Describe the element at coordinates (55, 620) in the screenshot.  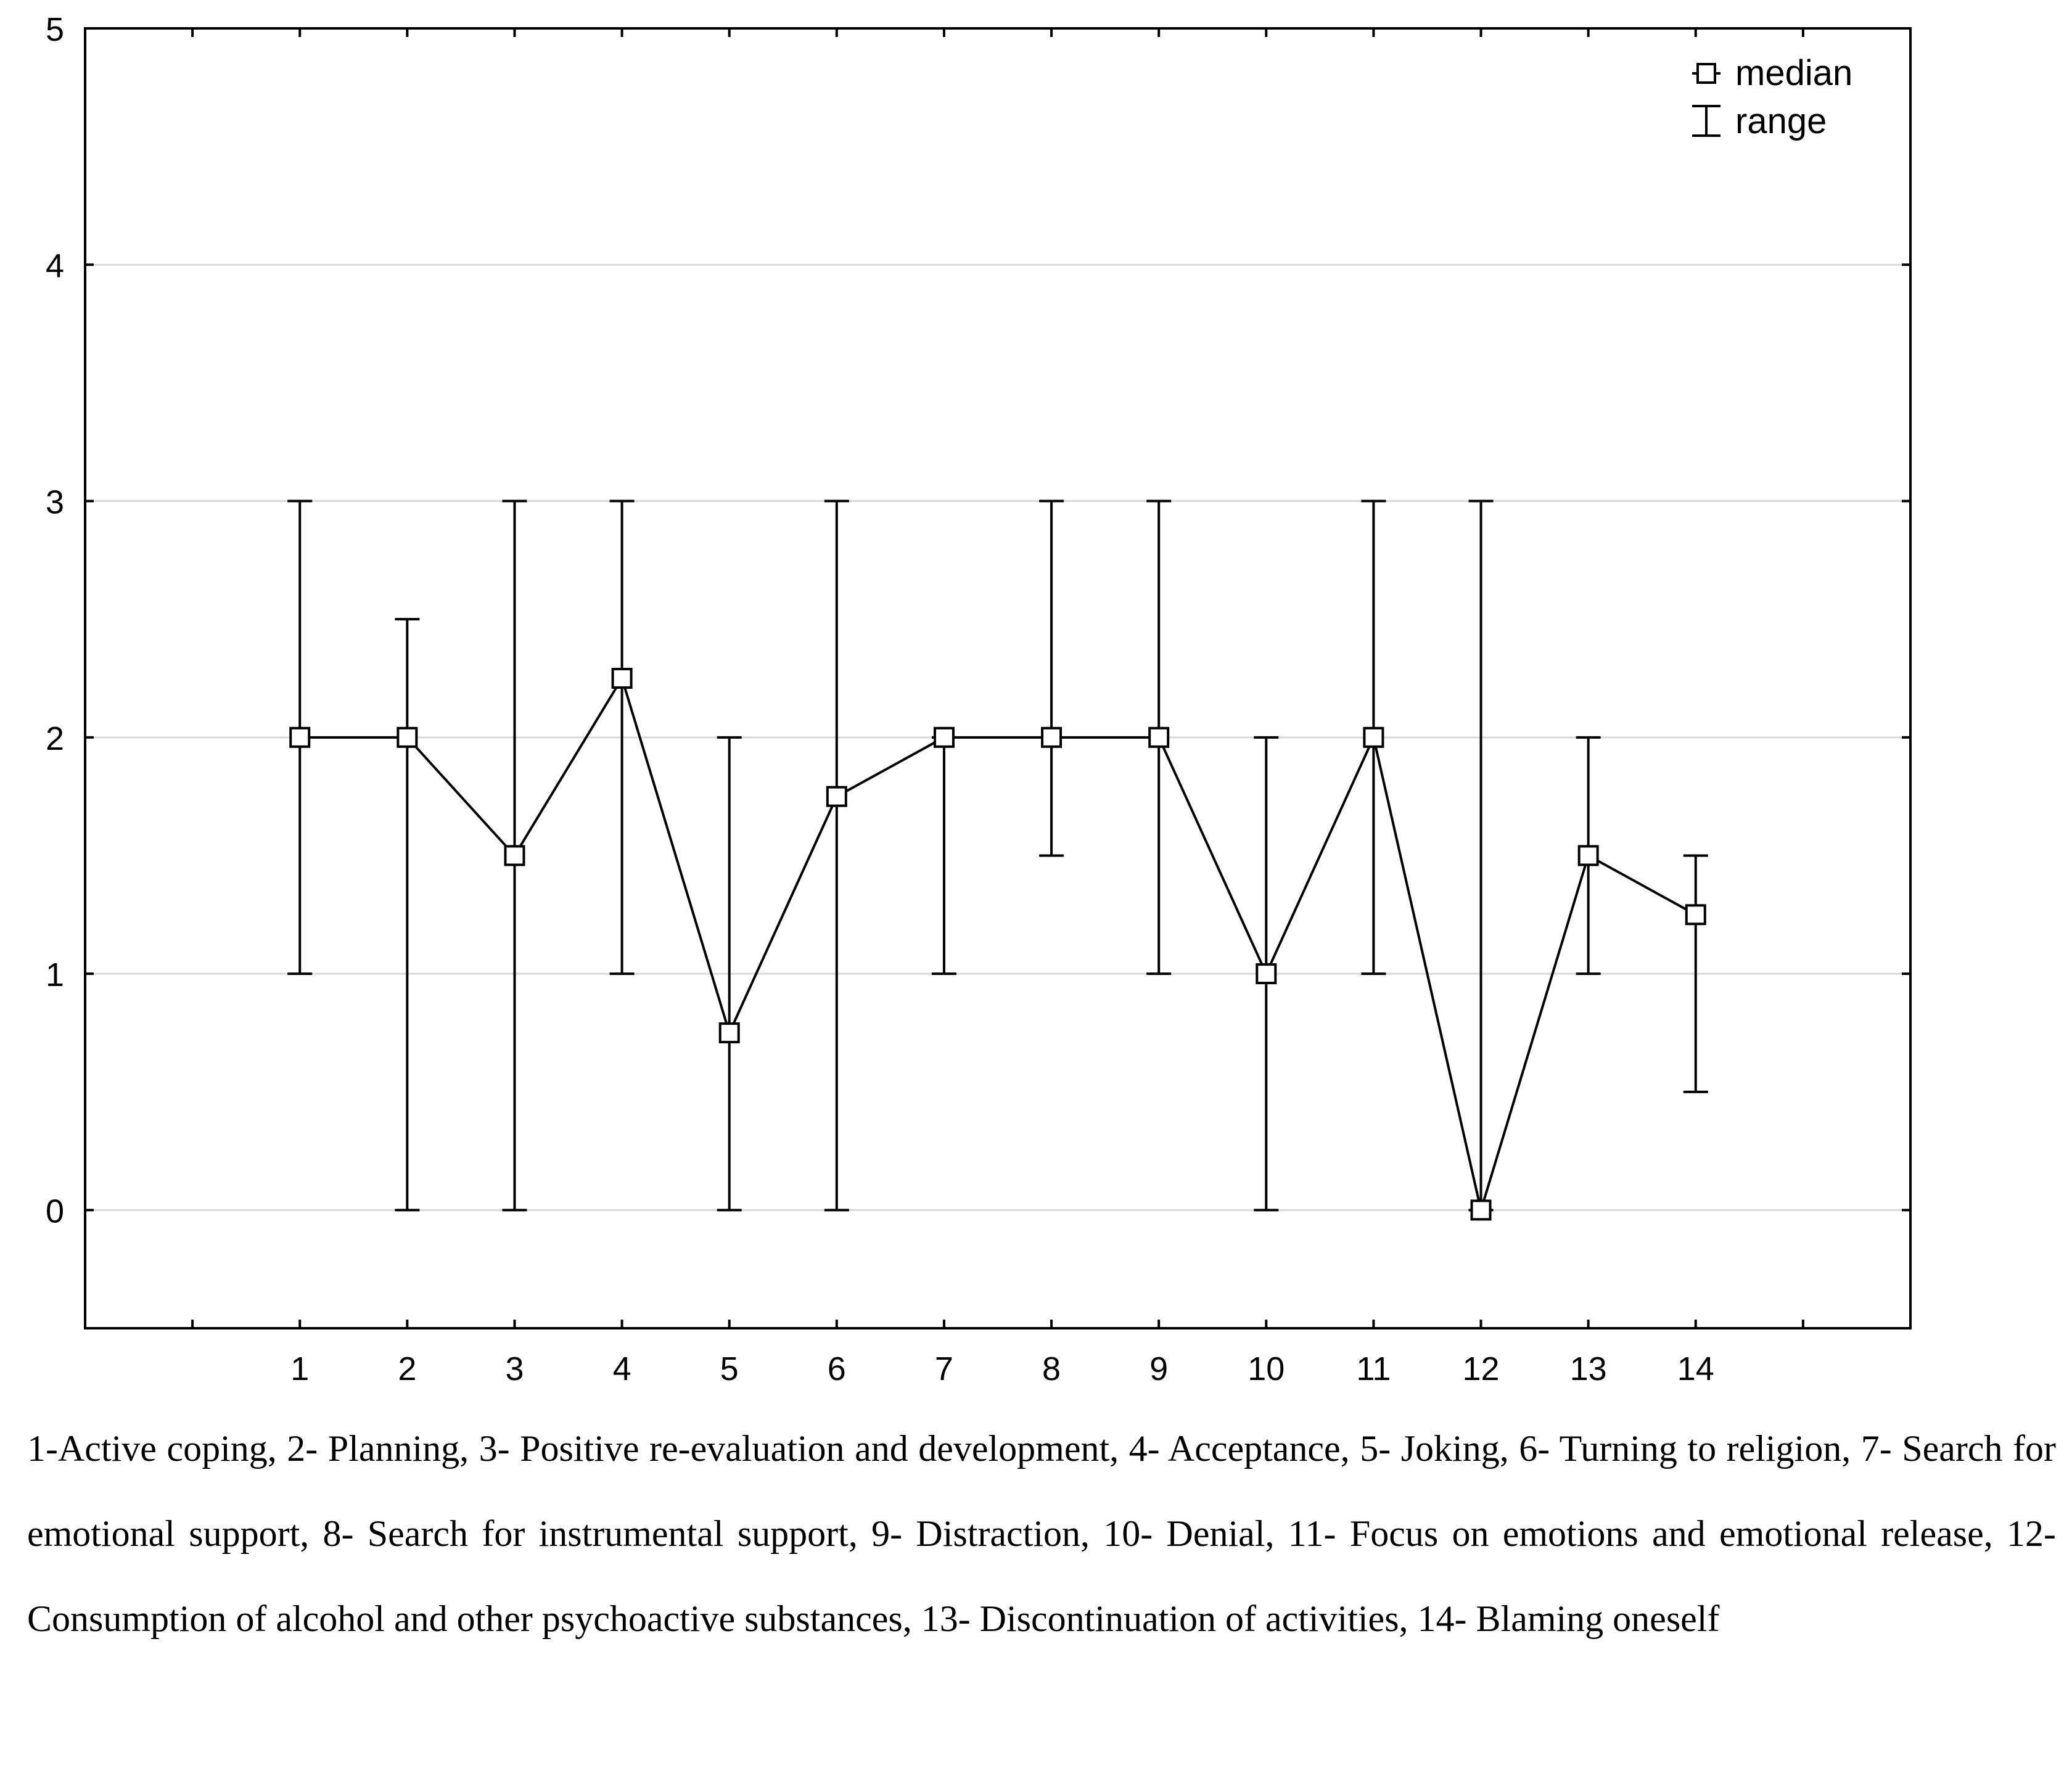
I see `y-tick-labels: 0 1 2 3 4 5` at that location.